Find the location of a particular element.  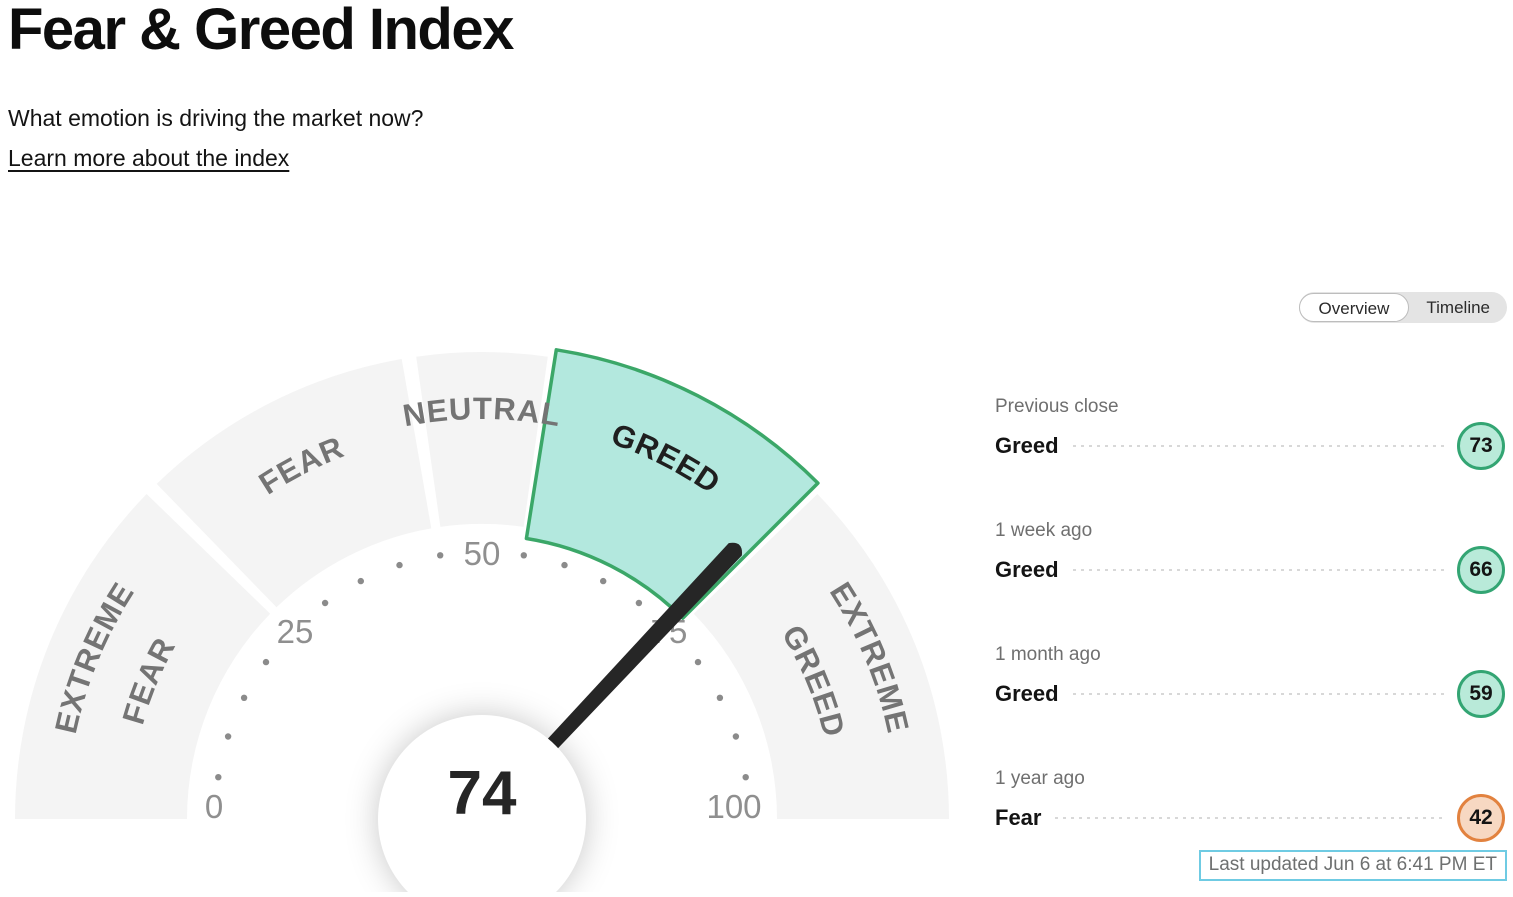

history-value-badge: 73 is located at coordinates (1481, 446).